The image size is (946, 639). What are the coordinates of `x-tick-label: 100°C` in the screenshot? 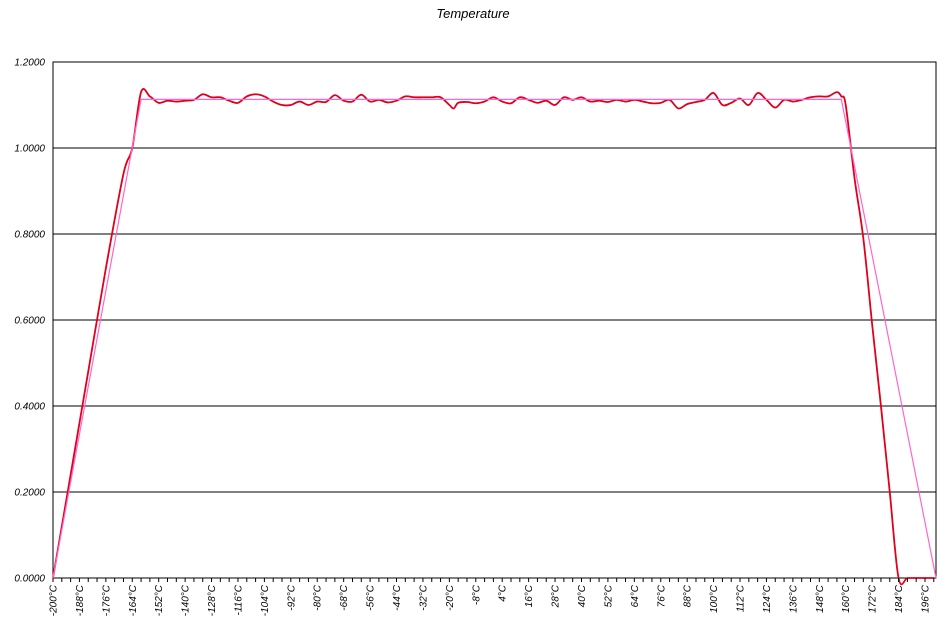 It's located at (714, 598).